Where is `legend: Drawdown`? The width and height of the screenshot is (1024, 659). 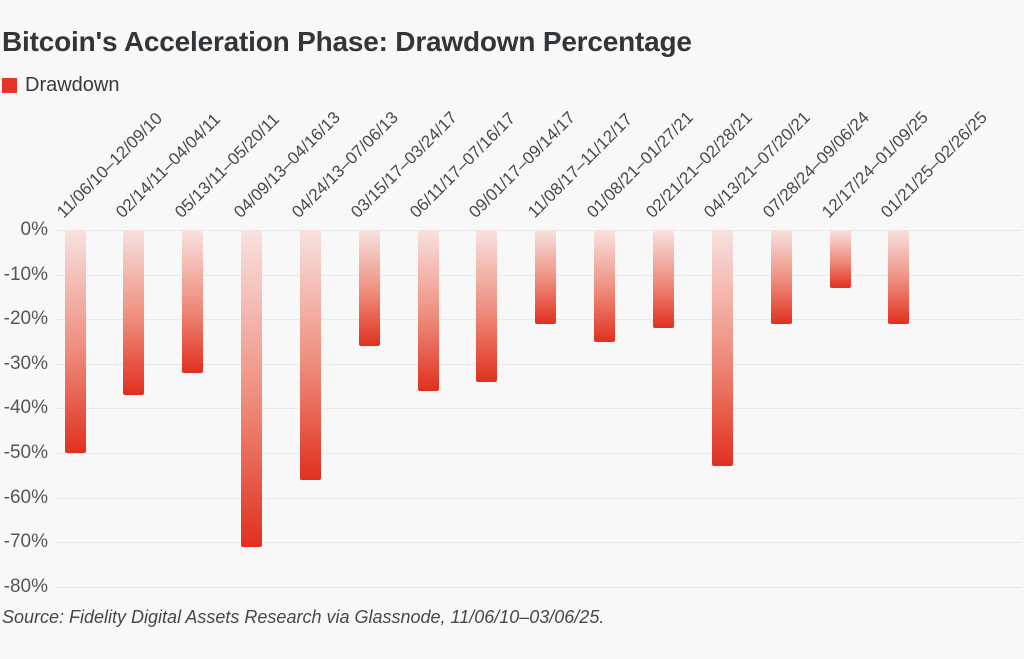 legend: Drawdown is located at coordinates (60, 85).